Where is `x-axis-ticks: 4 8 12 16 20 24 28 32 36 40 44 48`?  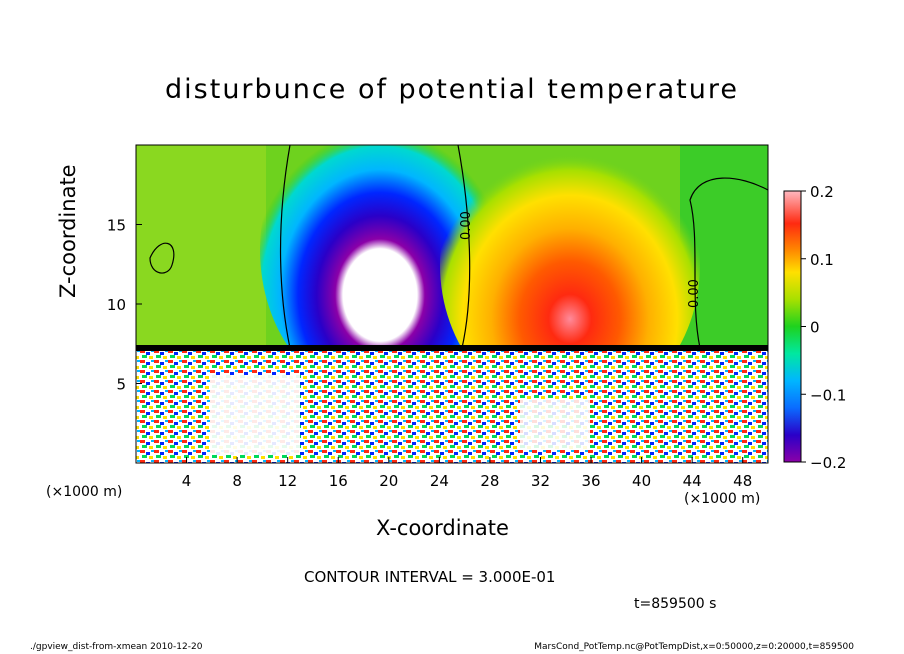 x-axis-ticks: 4 8 12 16 20 24 28 32 36 40 44 48 is located at coordinates (467, 473).